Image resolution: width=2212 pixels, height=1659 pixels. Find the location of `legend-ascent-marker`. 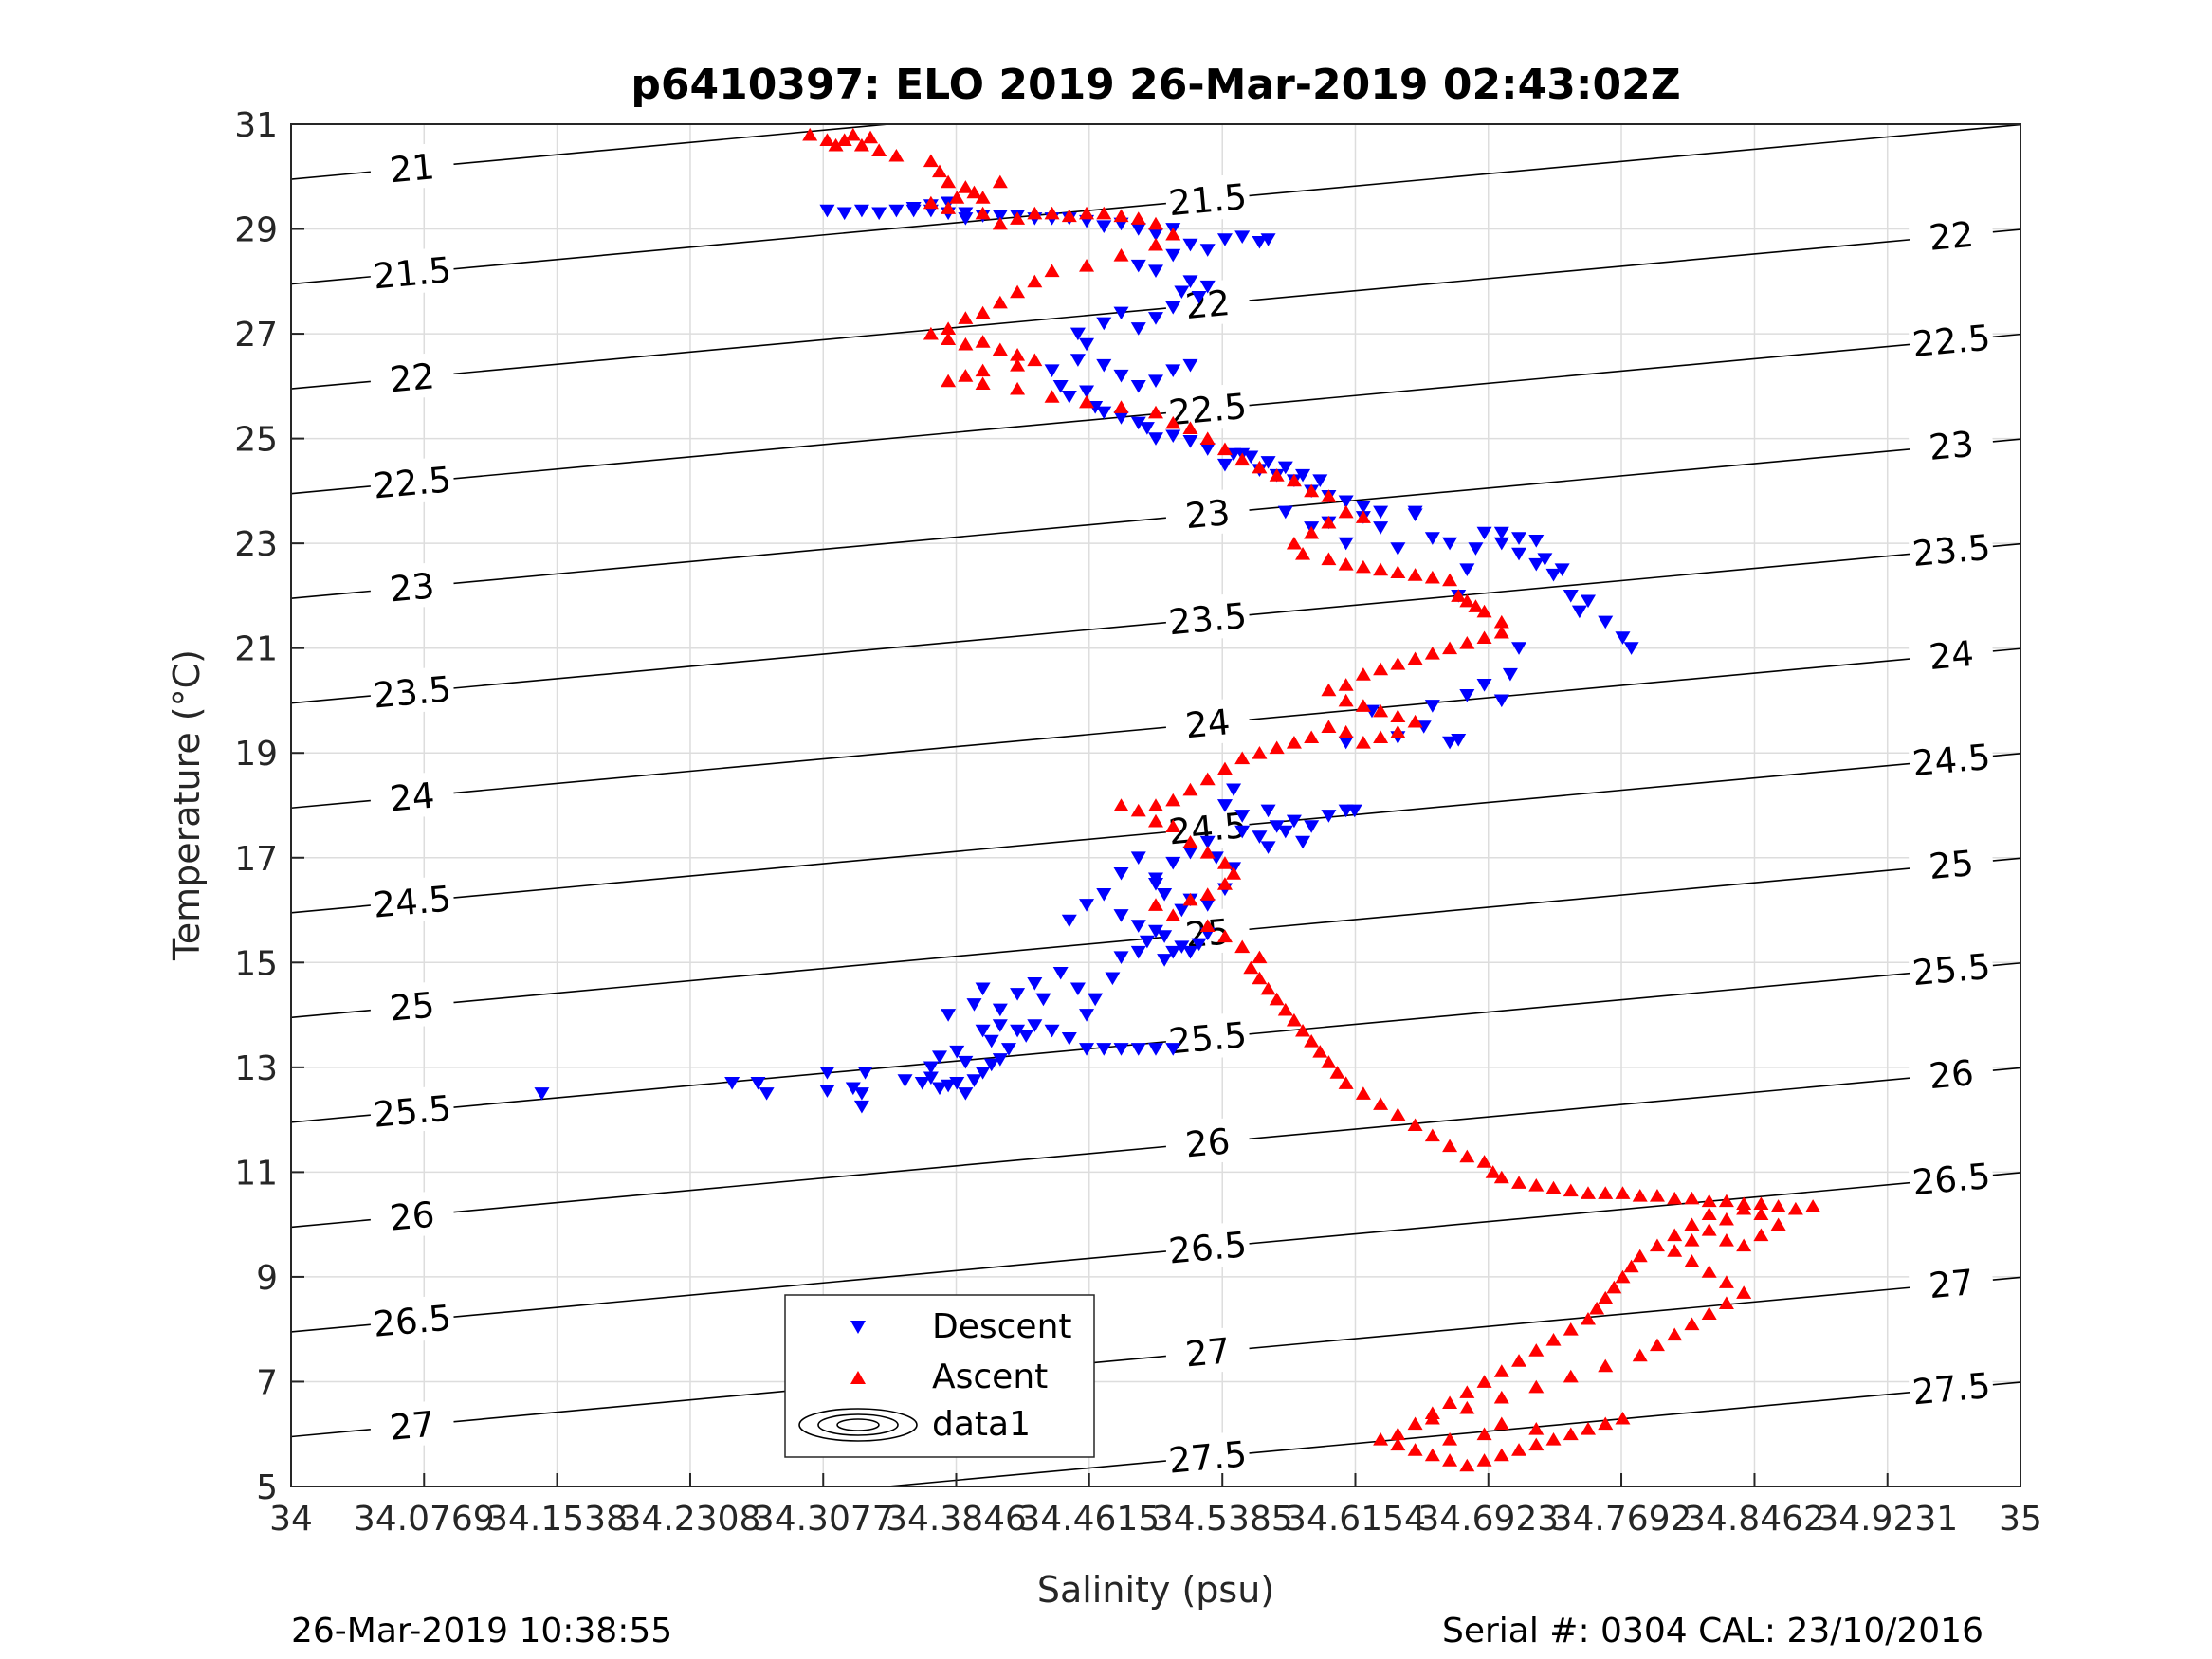

legend-ascent-marker is located at coordinates (858, 1377).